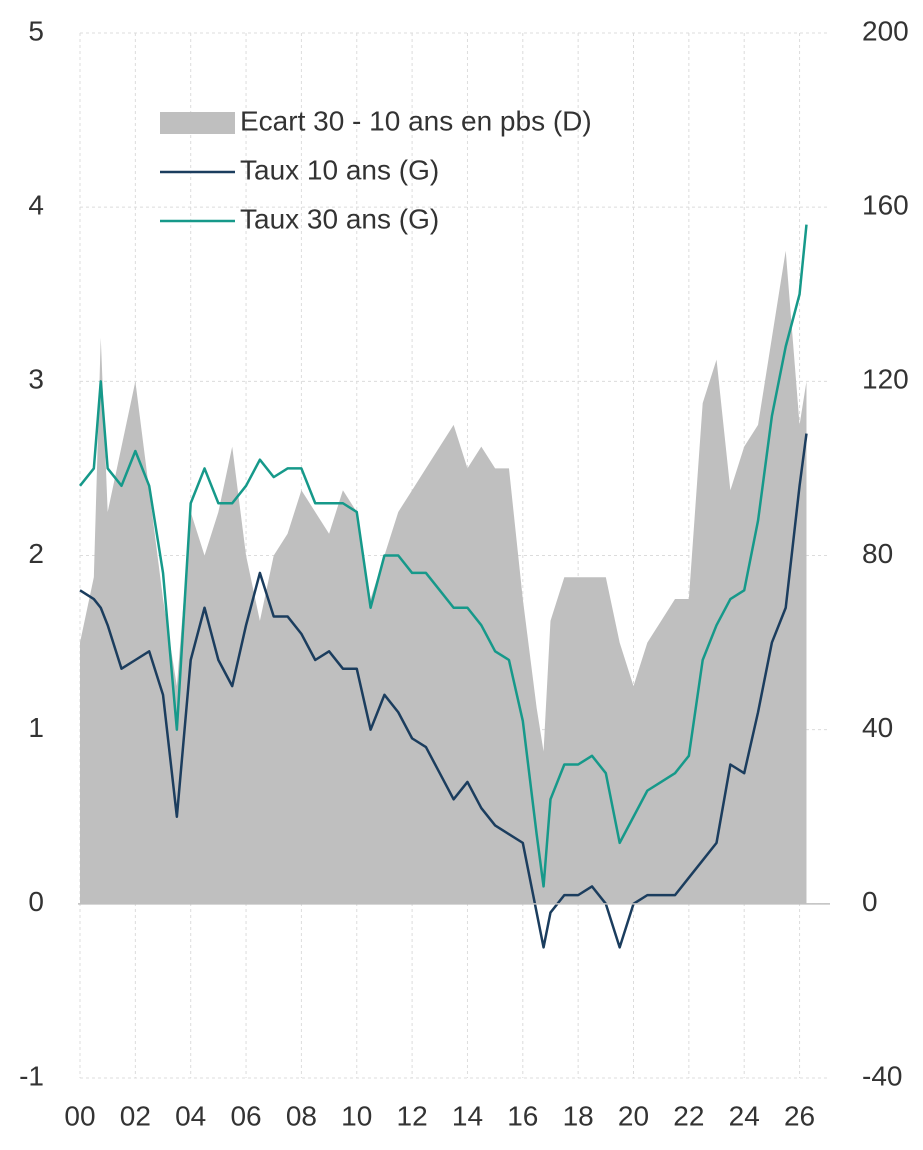 The image size is (923, 1150). What do you see at coordinates (882, 1075) in the screenshot?
I see `y2-tick-label: -40` at bounding box center [882, 1075].